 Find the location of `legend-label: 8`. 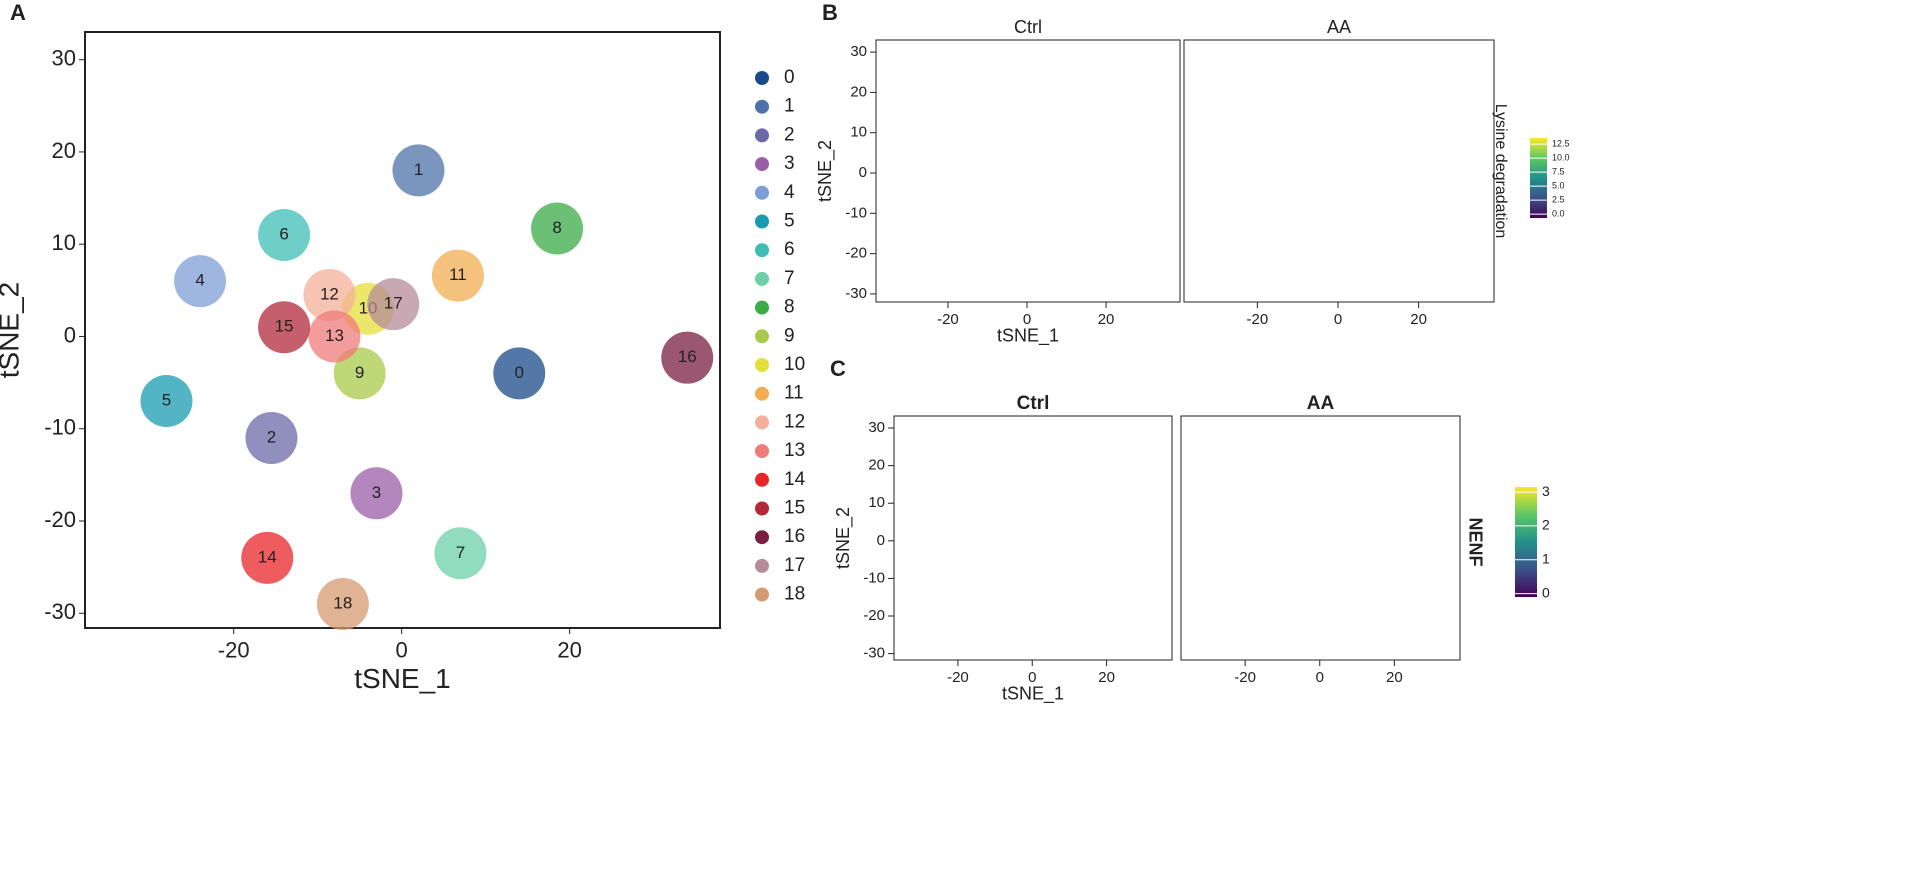

legend-label: 8 is located at coordinates (789, 307).